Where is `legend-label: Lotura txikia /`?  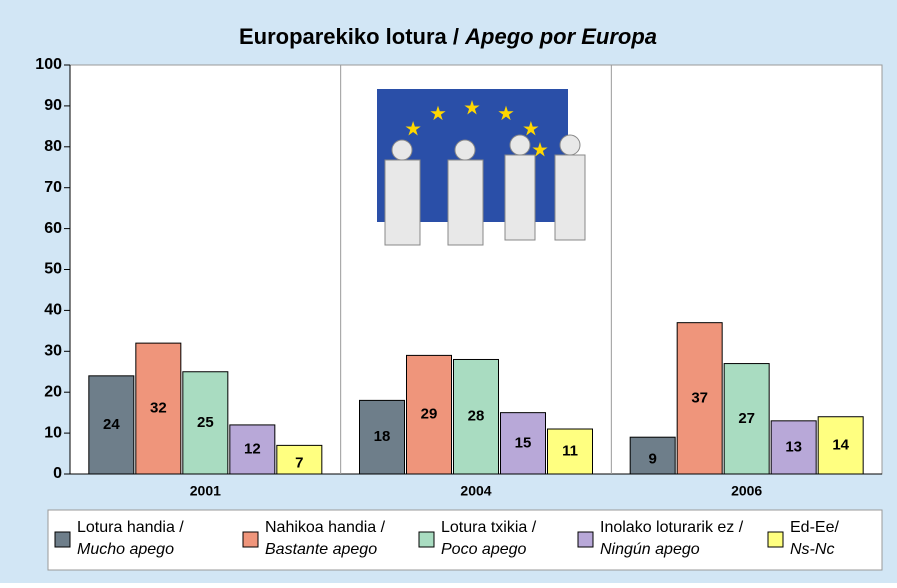 legend-label: Lotura txikia / is located at coordinates (489, 527).